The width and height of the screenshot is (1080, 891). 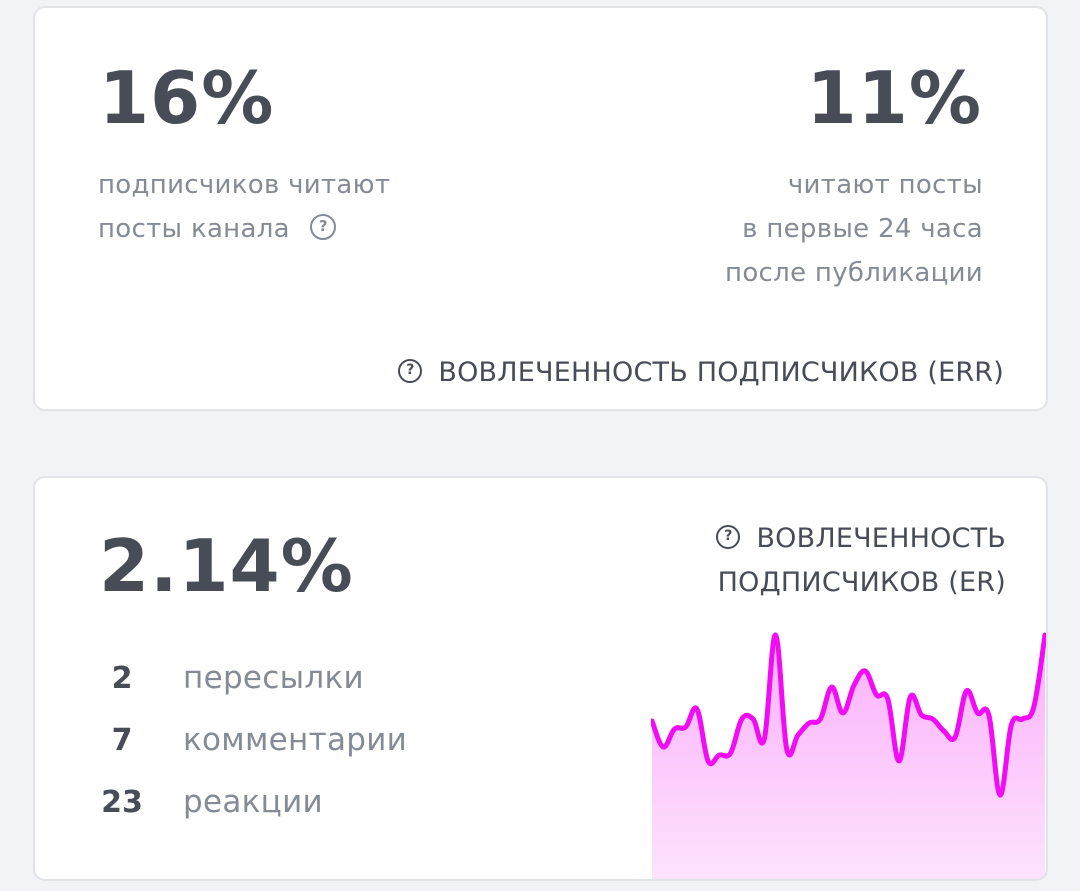 What do you see at coordinates (721, 372) in the screenshot?
I see `caption-text: ВОВЛЕЧЕННОСТЬ ПОДПИСЧИКОВ (ERR)` at bounding box center [721, 372].